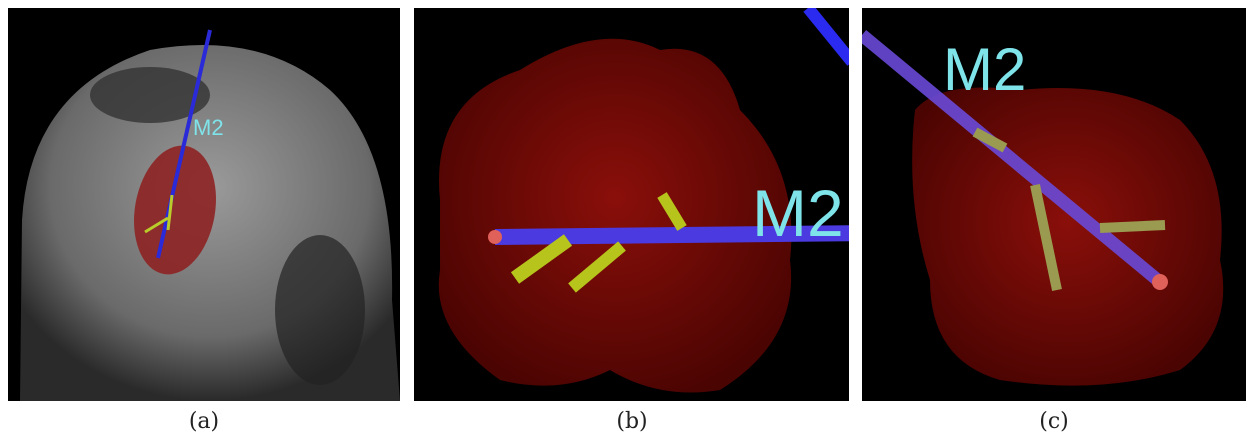 The width and height of the screenshot is (1252, 441). I want to click on caption: (b), so click(631, 421).